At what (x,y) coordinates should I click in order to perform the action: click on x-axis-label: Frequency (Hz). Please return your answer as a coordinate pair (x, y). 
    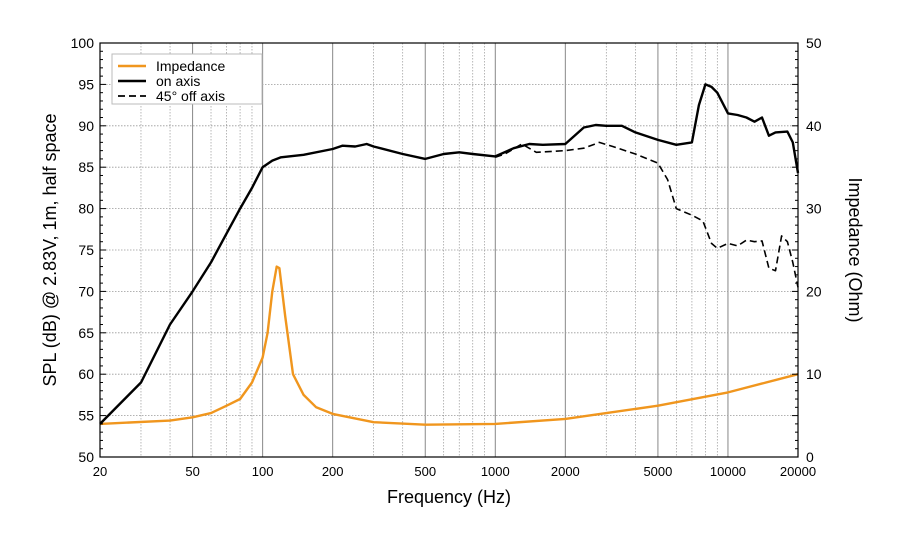
    Looking at the image, I should click on (449, 497).